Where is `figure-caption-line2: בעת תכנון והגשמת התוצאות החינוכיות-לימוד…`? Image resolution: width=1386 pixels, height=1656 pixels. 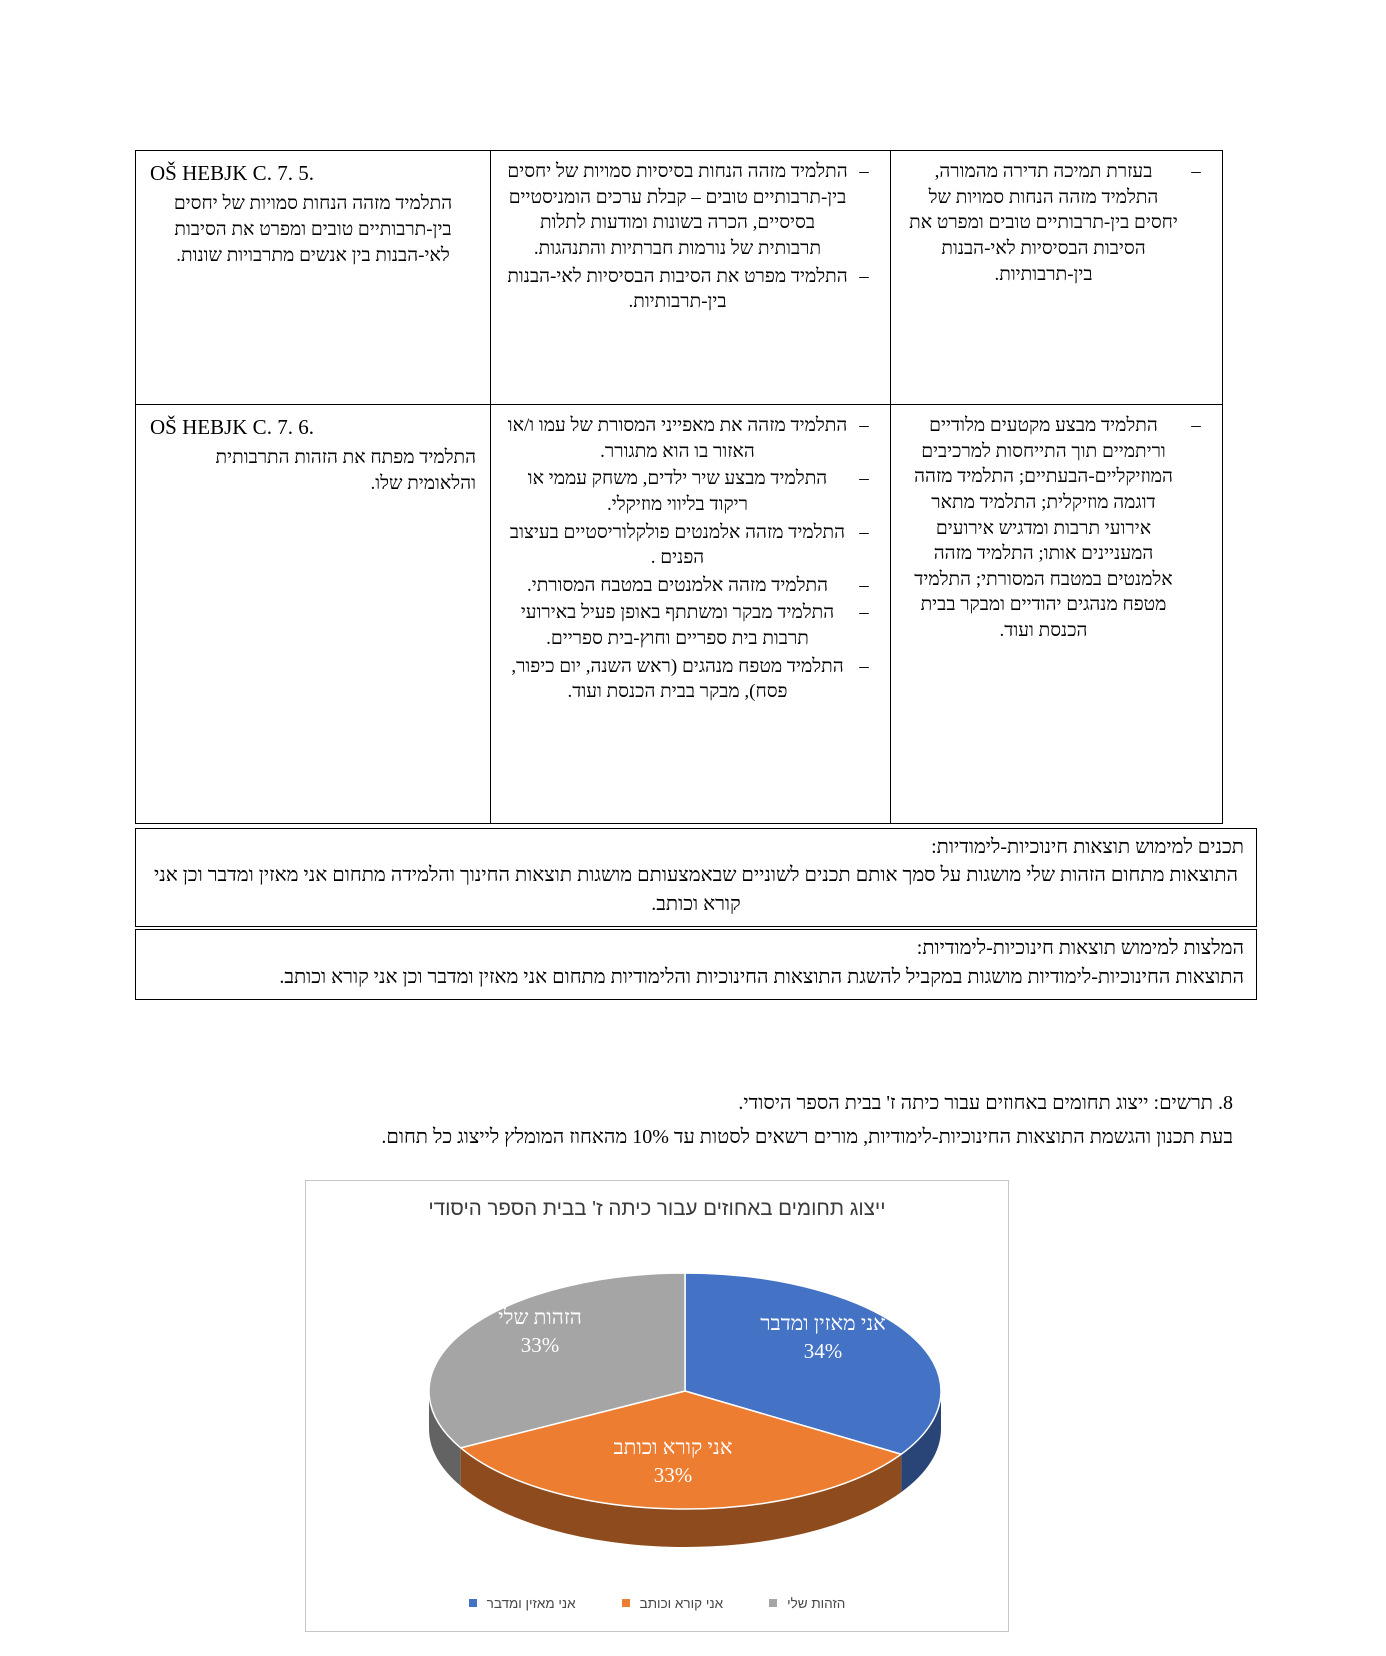
figure-caption-line2: בעת תכנון והגשמת התוצאות החינוכיות-לימוד… is located at coordinates (807, 1136).